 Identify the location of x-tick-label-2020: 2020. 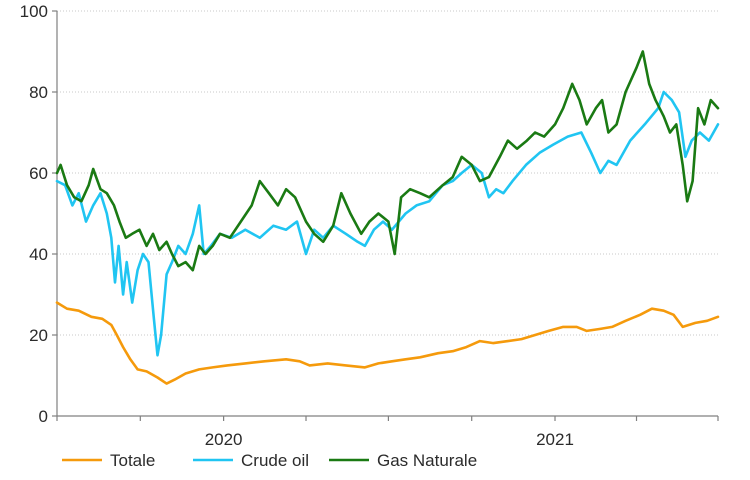
(224, 439).